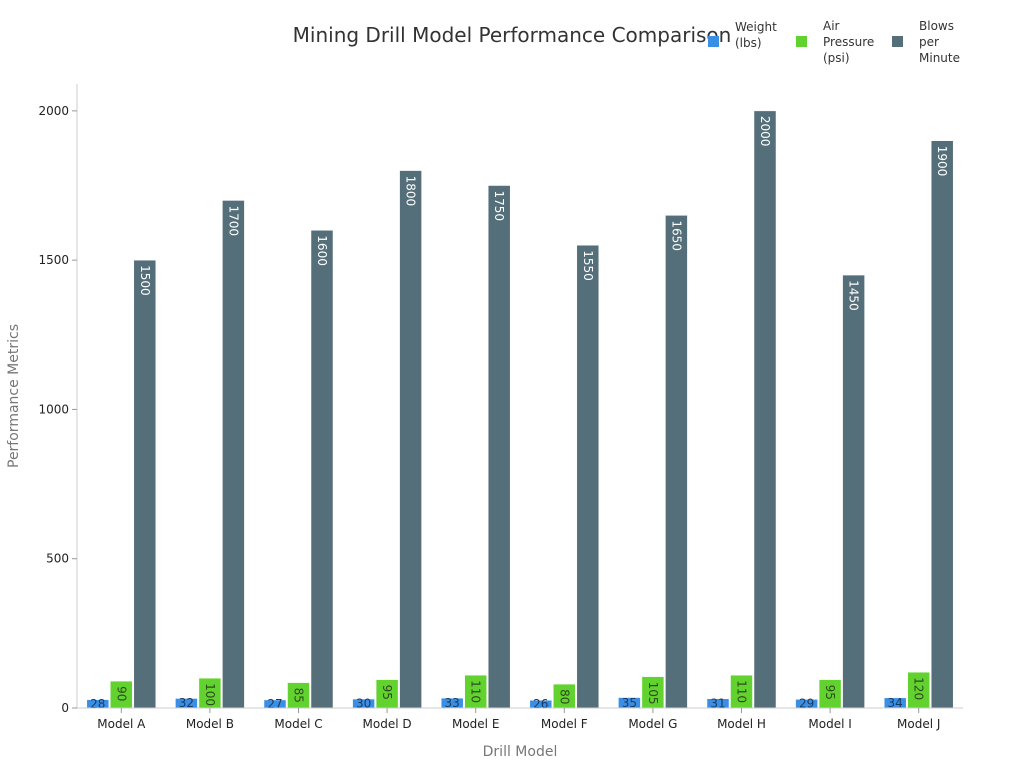 The height and width of the screenshot is (768, 1024). Describe the element at coordinates (942, 161) in the screenshot. I see `bar-value-label: 1900` at that location.